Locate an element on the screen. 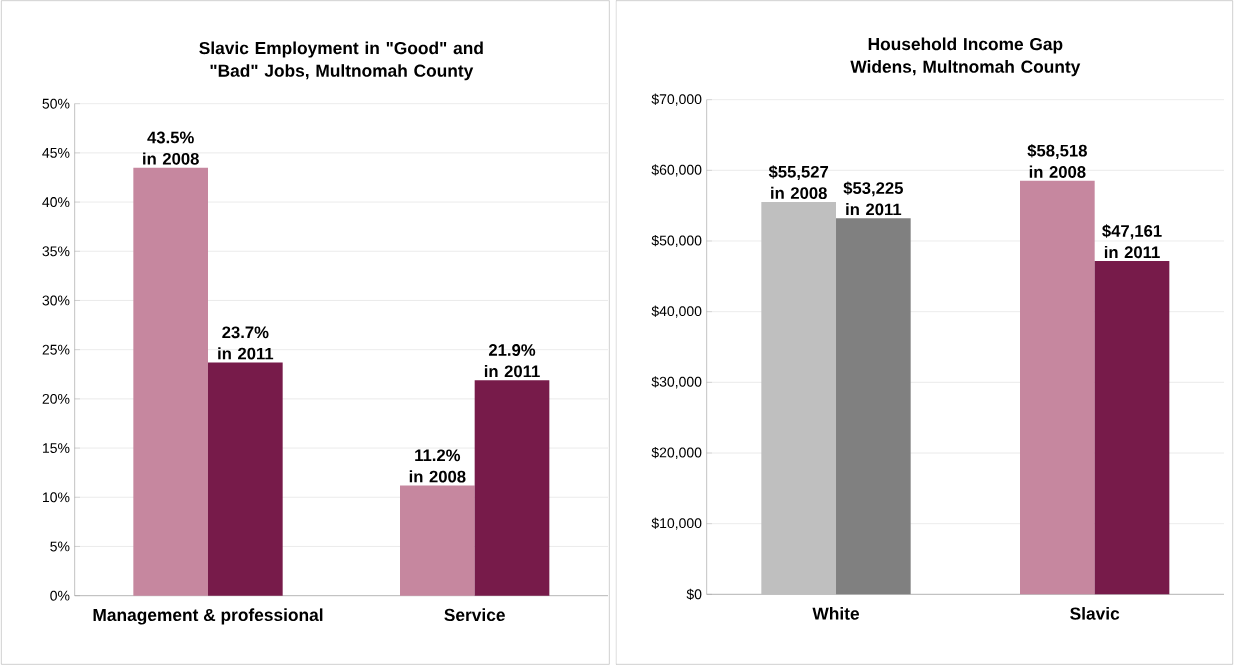 This screenshot has height=665, width=1234. data-label: $55,527 in 2008 is located at coordinates (798, 182).